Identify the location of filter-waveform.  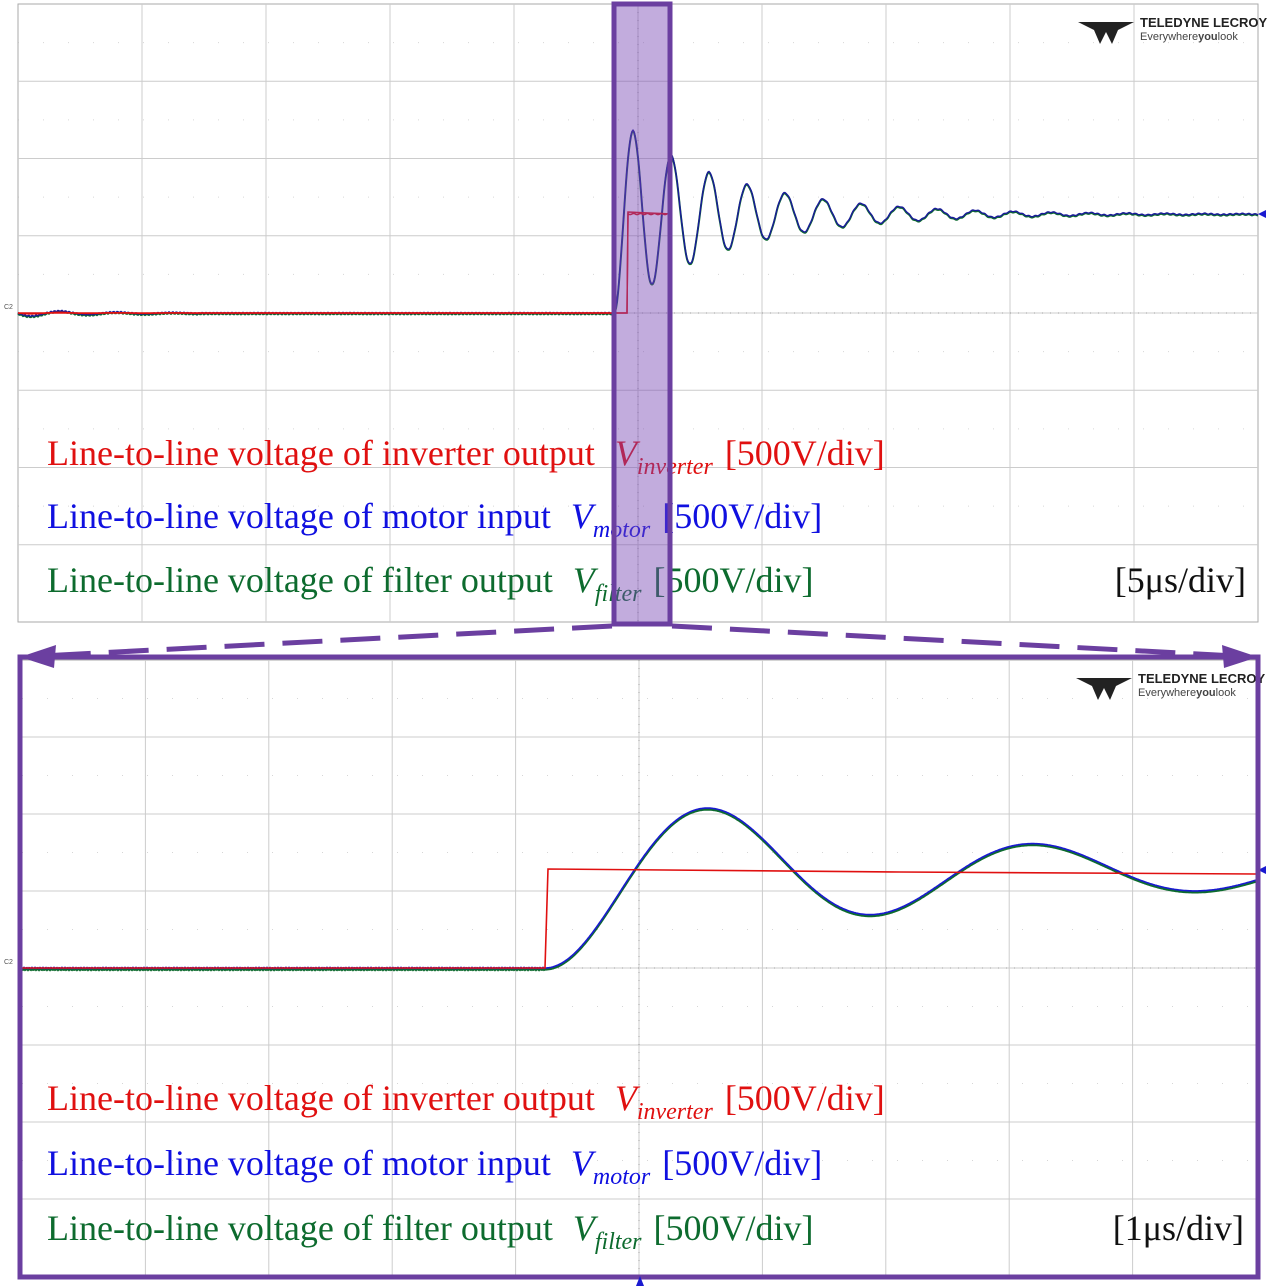
(639, 890).